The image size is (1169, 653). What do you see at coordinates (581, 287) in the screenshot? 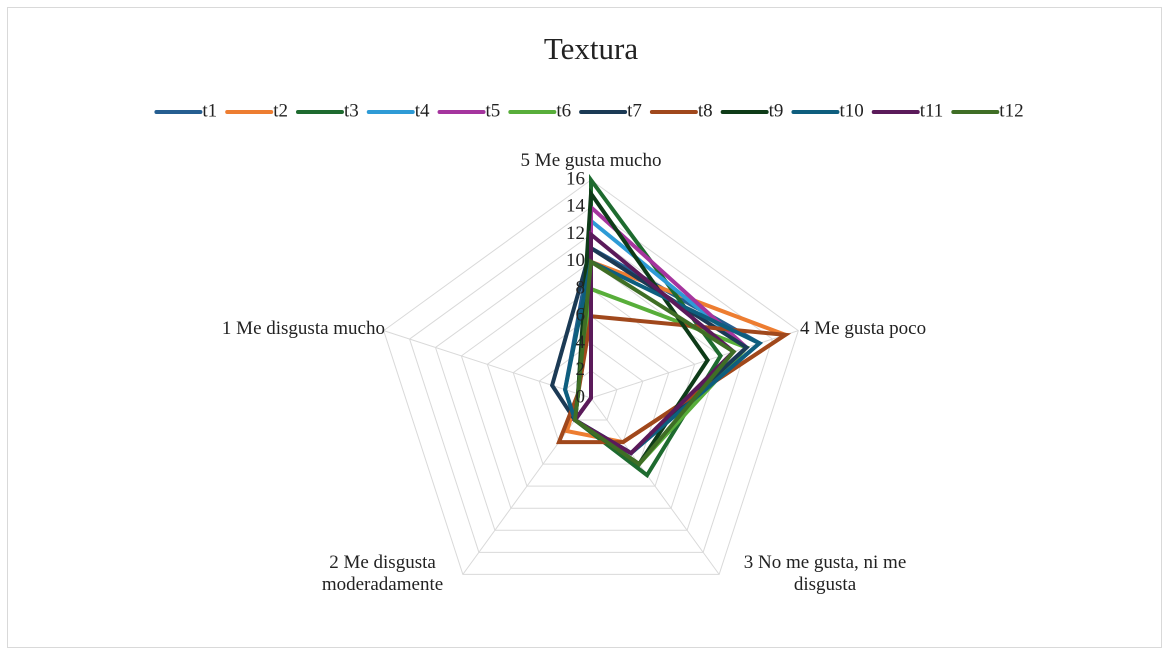
I see `axis-tick-label: 8` at bounding box center [581, 287].